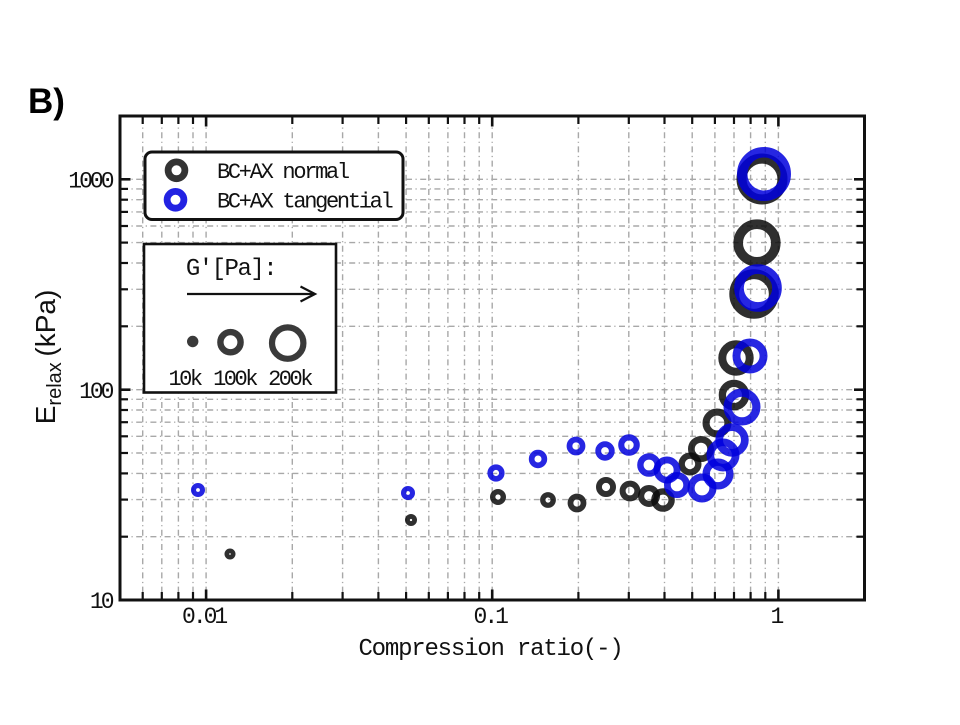 This screenshot has width=960, height=725. I want to click on svg-text: 100, so click(96, 392).